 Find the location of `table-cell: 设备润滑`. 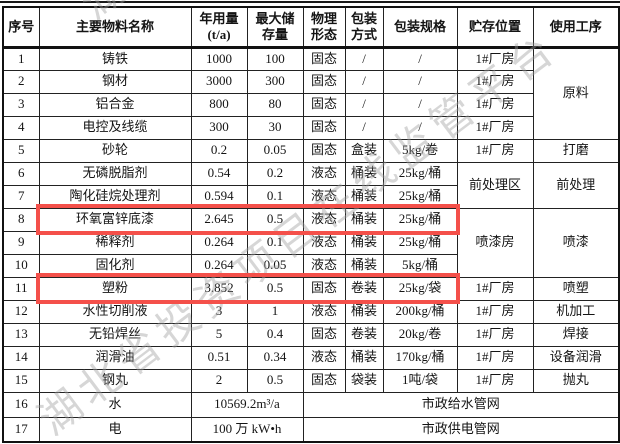

table-cell: 设备润滑 is located at coordinates (576, 357).